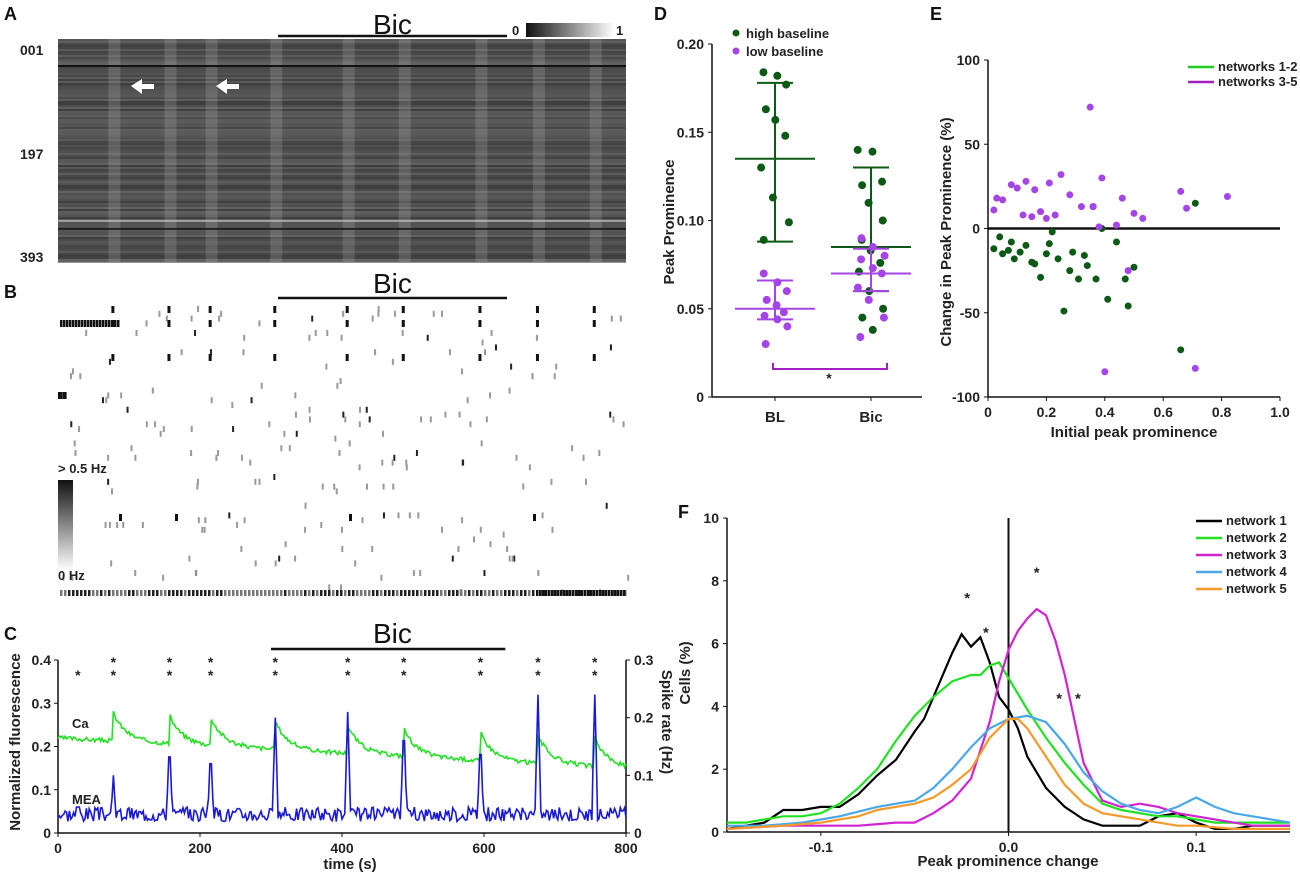  Describe the element at coordinates (170, 662) in the screenshot. I see `ca-event-star: *` at that location.